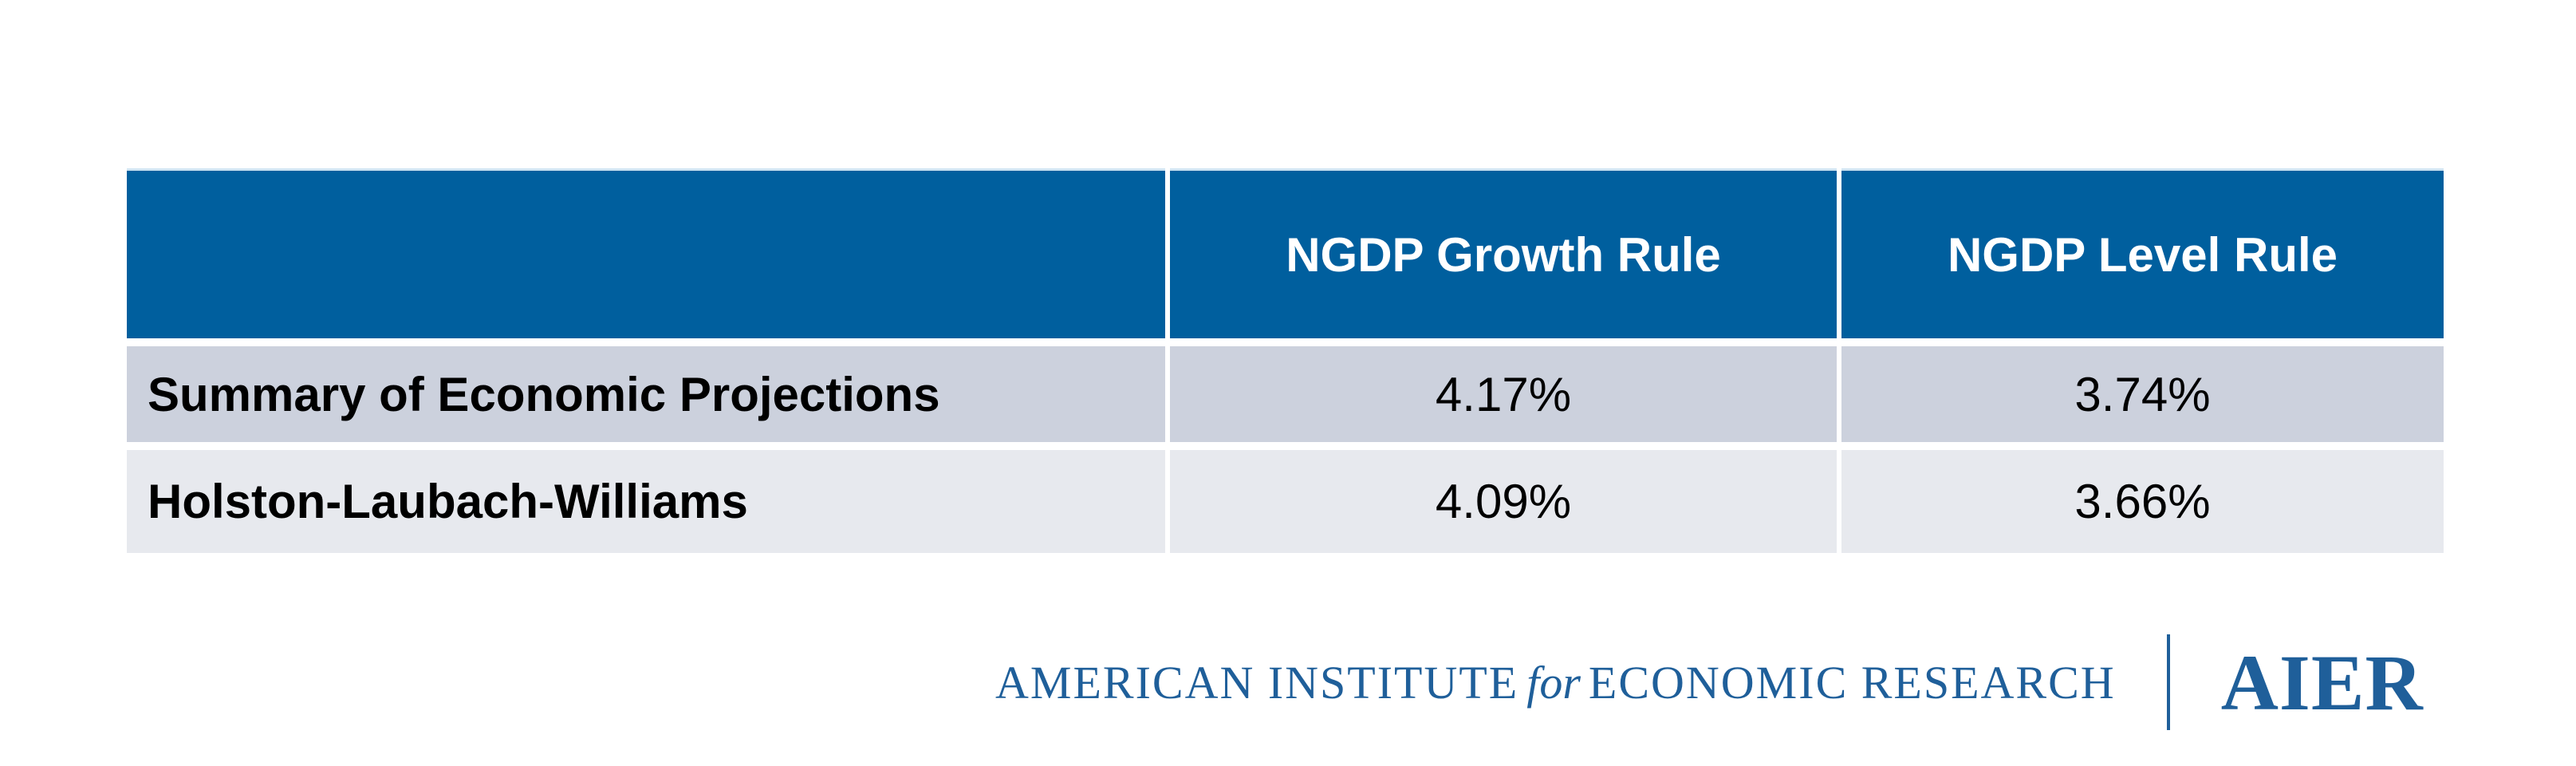 The image size is (2576, 766). I want to click on logo-acronym-aier: AIER, so click(2322, 682).